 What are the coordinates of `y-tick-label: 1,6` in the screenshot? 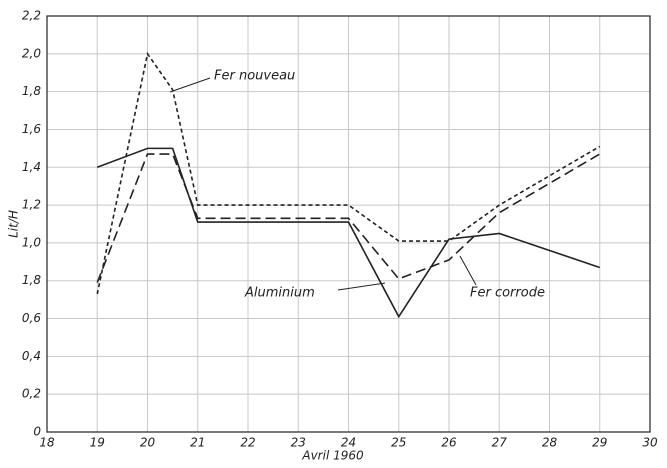 It's located at (31, 129).